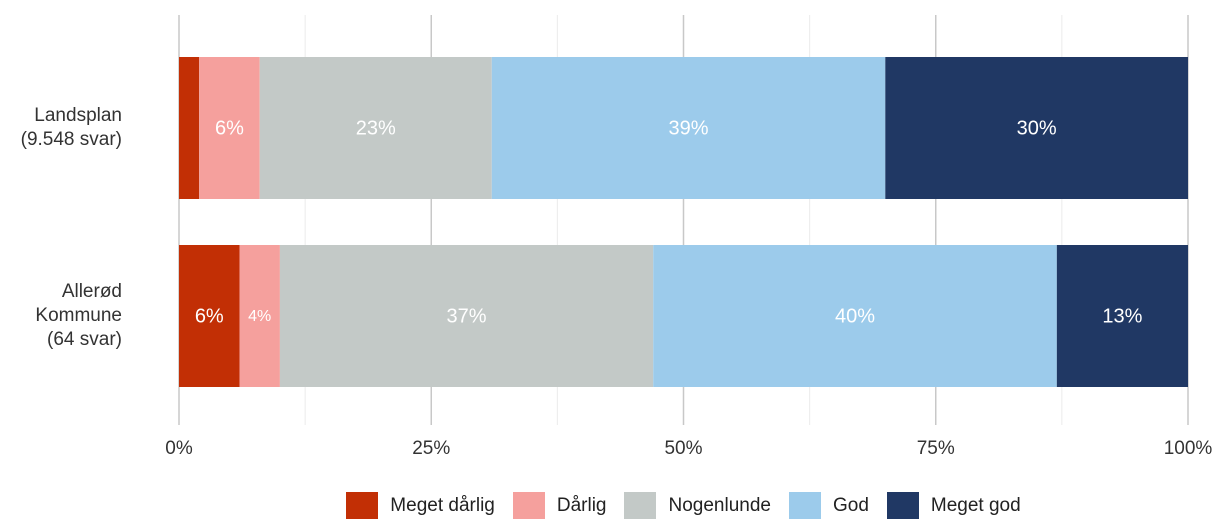 This screenshot has width=1217, height=519. I want to click on legend-item: Dårlig, so click(559, 505).